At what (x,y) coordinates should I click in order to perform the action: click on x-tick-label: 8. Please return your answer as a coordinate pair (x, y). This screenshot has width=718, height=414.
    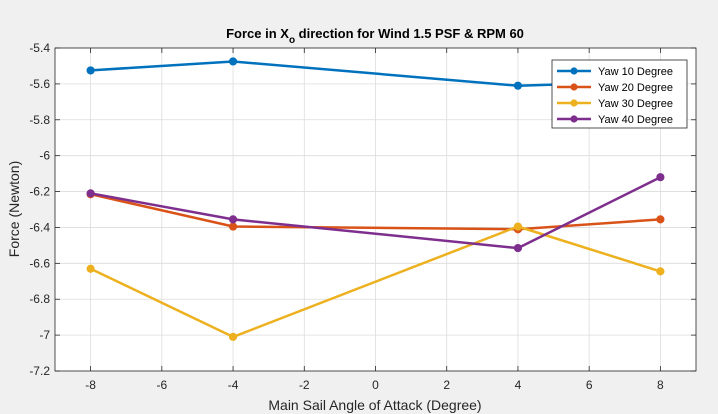
    Looking at the image, I should click on (660, 385).